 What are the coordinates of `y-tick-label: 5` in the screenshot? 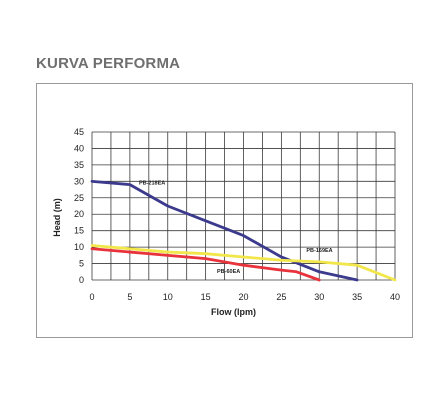 It's located at (81, 264).